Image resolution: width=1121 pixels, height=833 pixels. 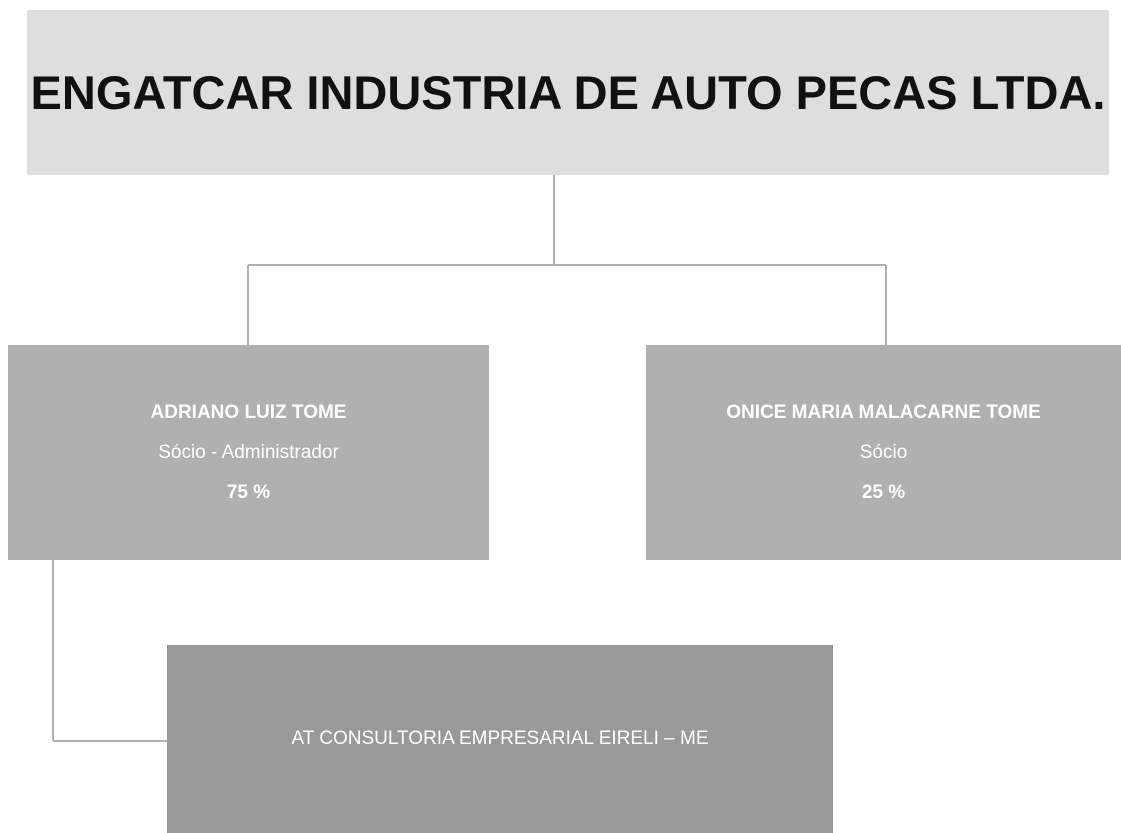 I want to click on subsidiary-box: AT CONSULTORIA EMPRESARIAL EIRELI – ME, so click(x=500, y=739).